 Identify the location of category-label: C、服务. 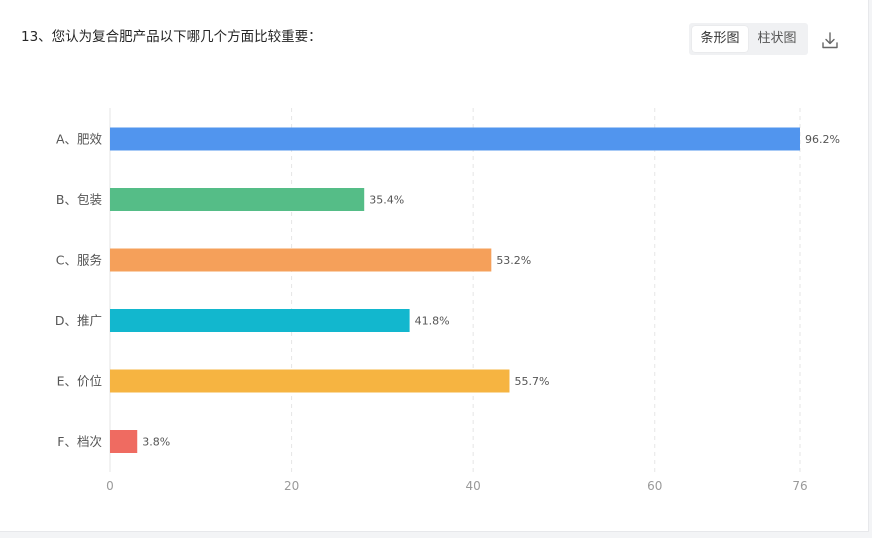
(79, 260).